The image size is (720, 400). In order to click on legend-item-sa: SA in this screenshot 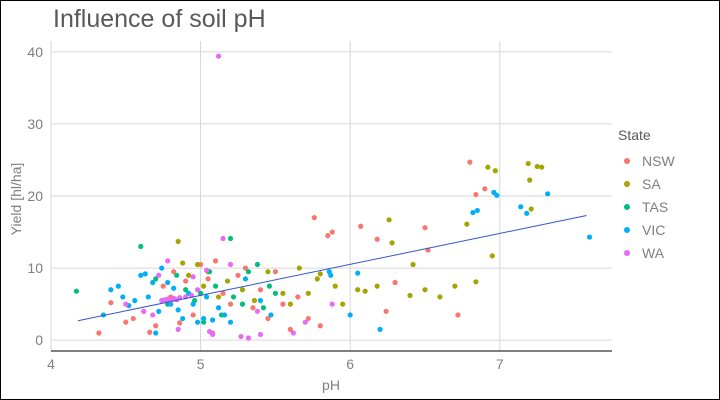, I will do `click(646, 183)`.